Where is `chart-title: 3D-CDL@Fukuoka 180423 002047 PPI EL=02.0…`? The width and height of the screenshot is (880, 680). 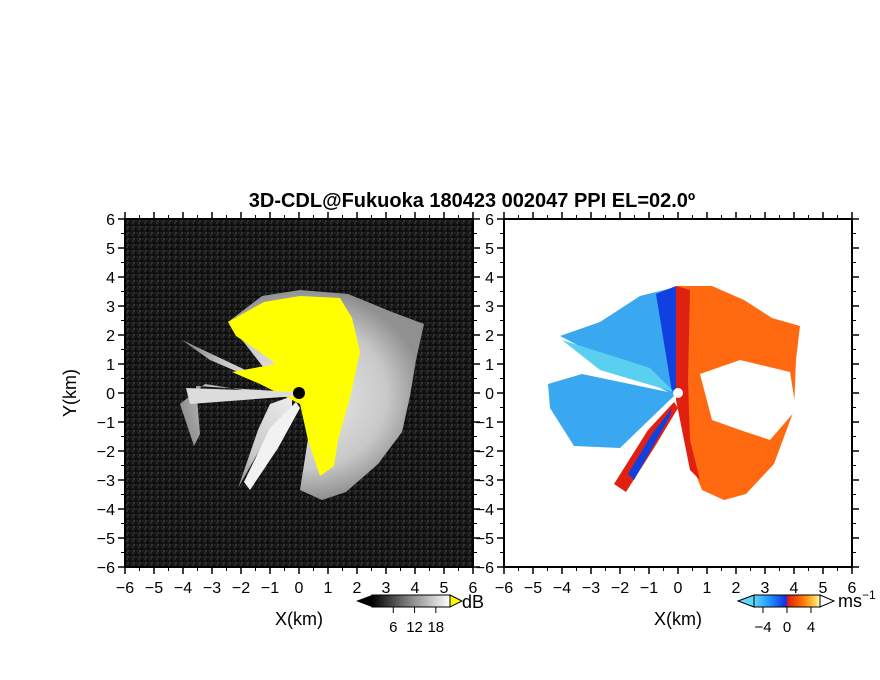 chart-title: 3D-CDL@Fukuoka 180423 002047 PPI EL=02.0… is located at coordinates (472, 201).